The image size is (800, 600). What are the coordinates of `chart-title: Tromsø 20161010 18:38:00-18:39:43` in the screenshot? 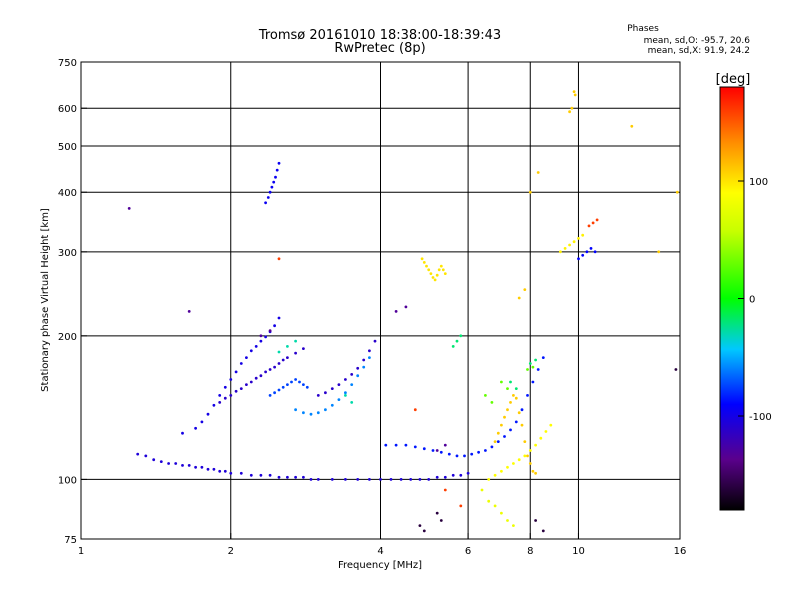 It's located at (379, 35).